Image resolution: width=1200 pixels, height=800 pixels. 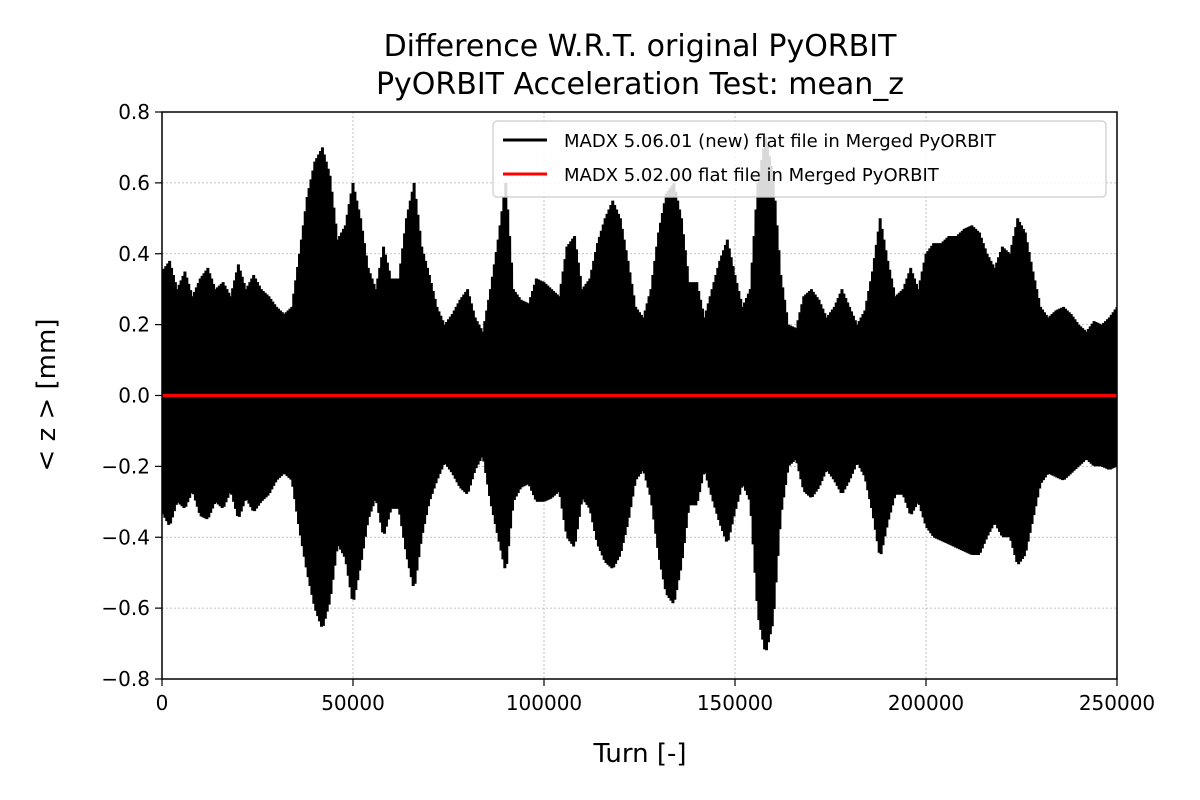 I want to click on y-tick-label: −0.6, so click(x=125, y=608).